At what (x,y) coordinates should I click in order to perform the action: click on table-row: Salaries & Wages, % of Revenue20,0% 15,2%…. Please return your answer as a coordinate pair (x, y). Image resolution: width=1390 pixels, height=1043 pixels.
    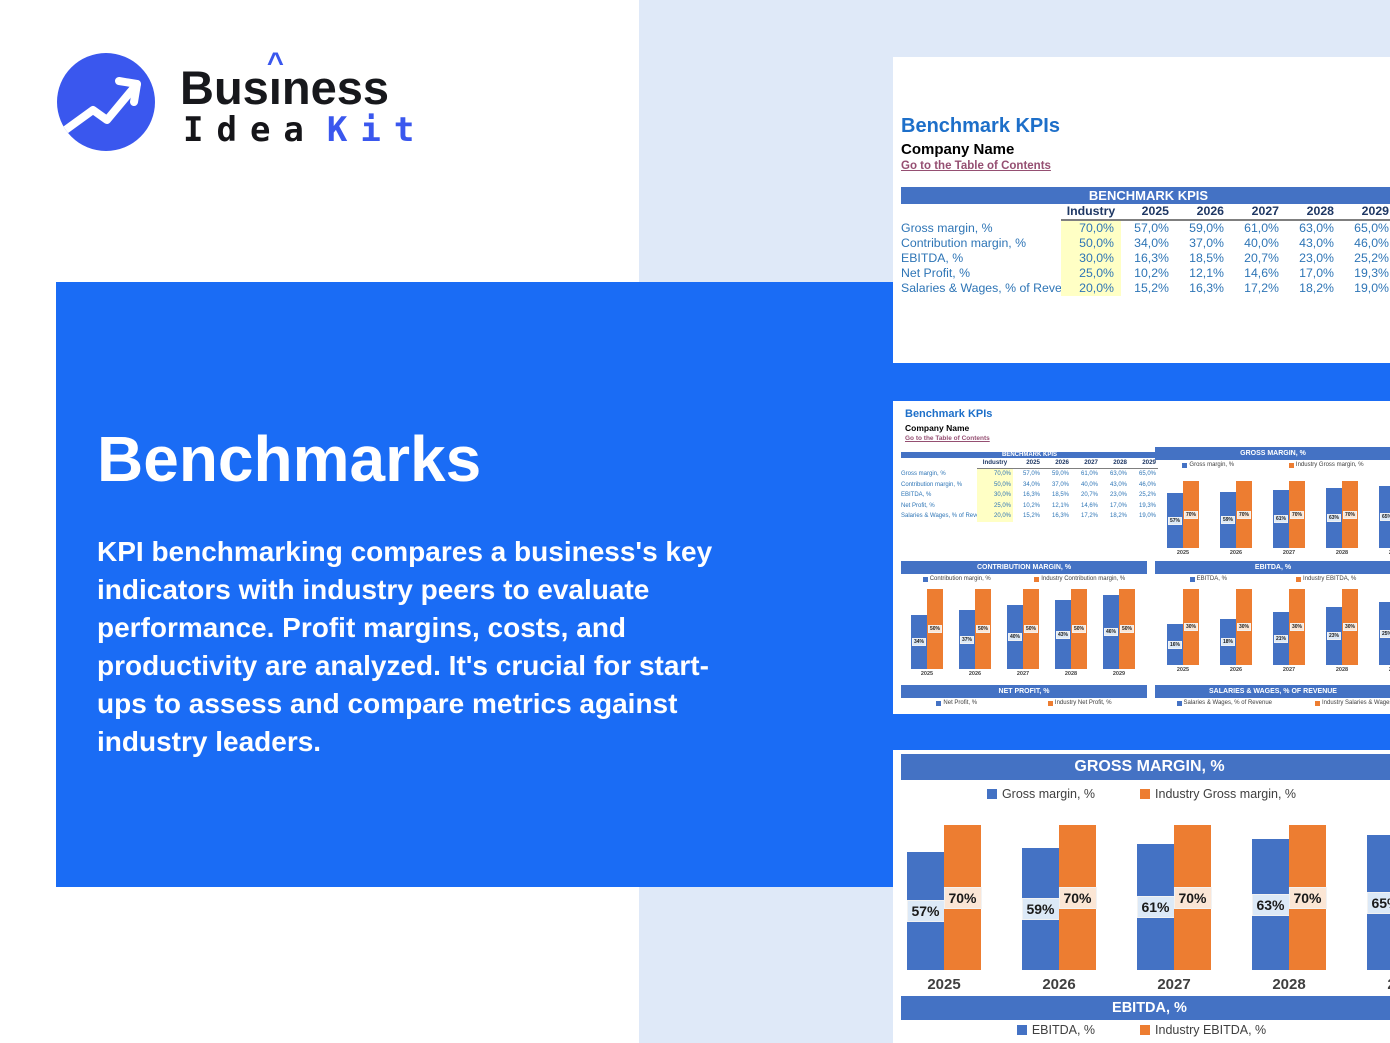
    Looking at the image, I should click on (1145, 288).